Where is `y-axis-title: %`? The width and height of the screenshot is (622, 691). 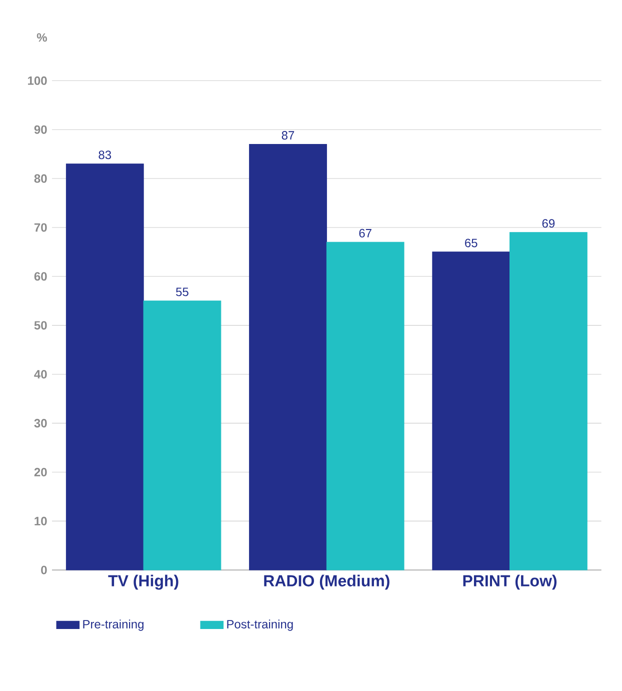
y-axis-title: % is located at coordinates (41, 37).